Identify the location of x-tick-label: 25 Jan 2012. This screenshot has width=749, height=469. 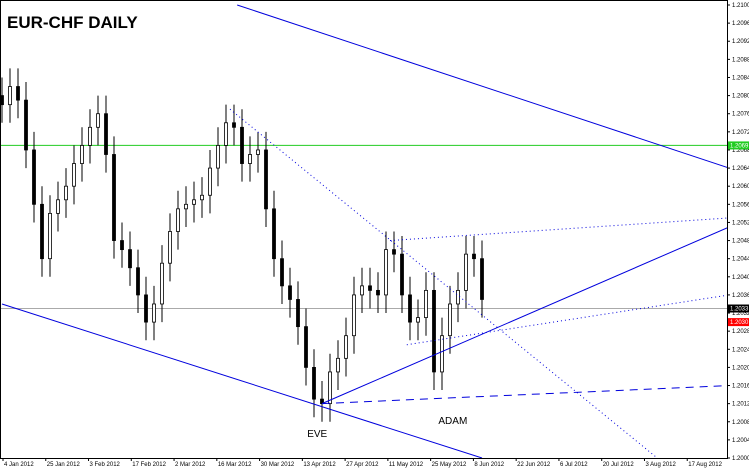
(64, 465).